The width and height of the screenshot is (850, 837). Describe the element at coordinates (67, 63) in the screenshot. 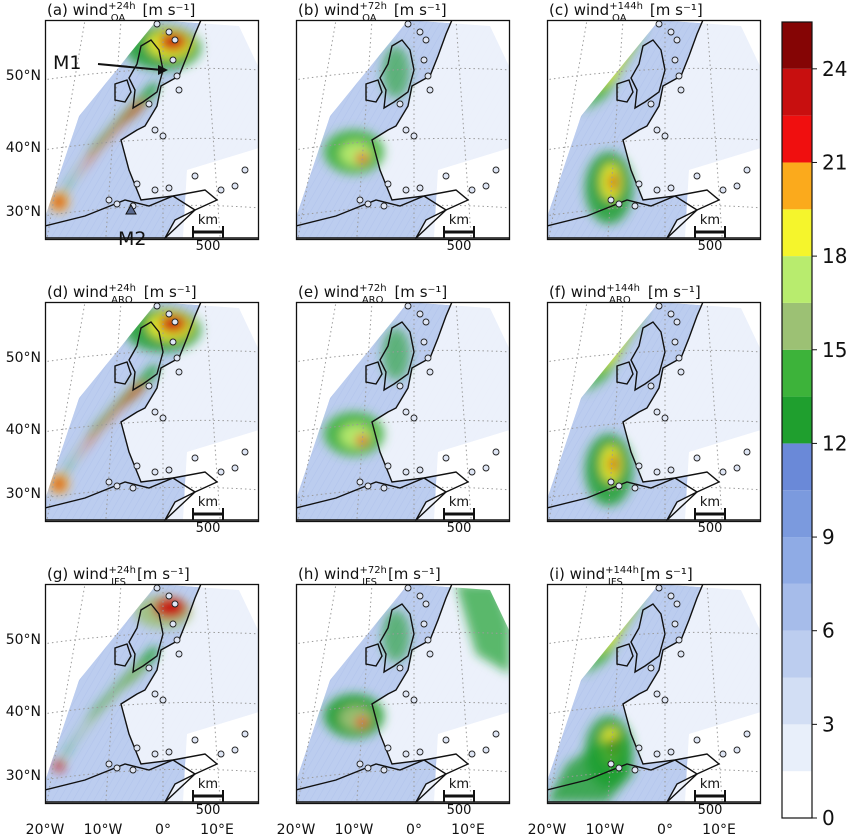

I see `marker-m1-label: M1` at that location.